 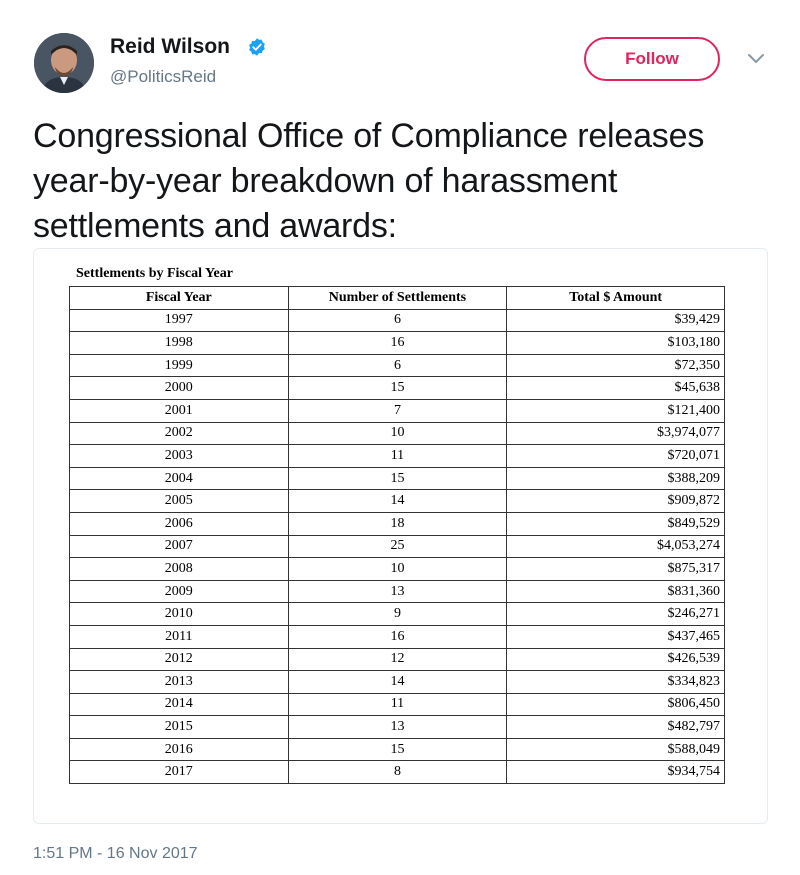 I want to click on cell-fiscal-year: 2010, so click(x=179, y=614).